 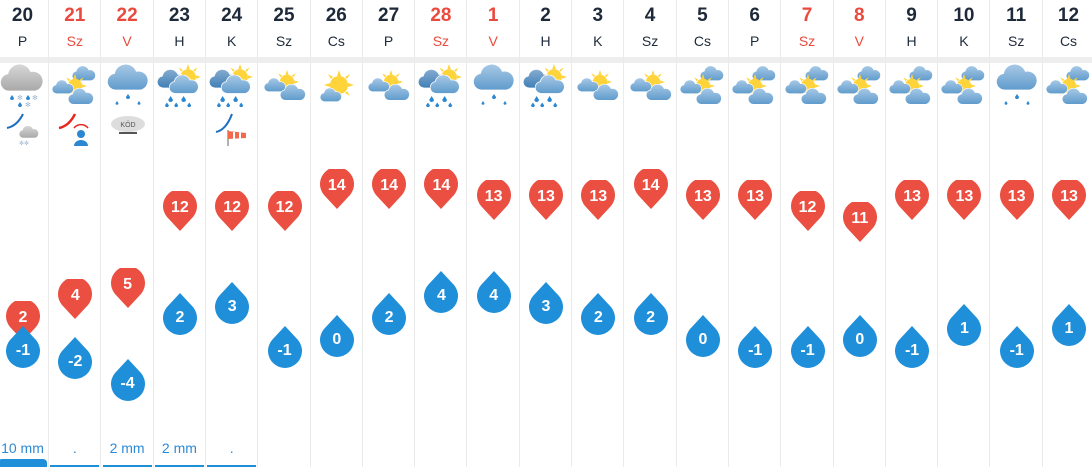 I want to click on day-column: 23 H 12 2 2 mm, so click(x=180, y=233).